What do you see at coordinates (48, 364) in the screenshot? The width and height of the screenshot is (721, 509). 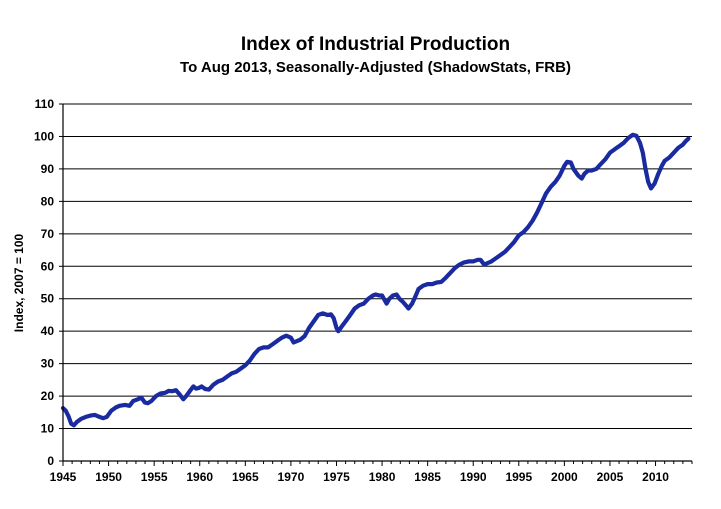 I see `y-tick-label: 30` at bounding box center [48, 364].